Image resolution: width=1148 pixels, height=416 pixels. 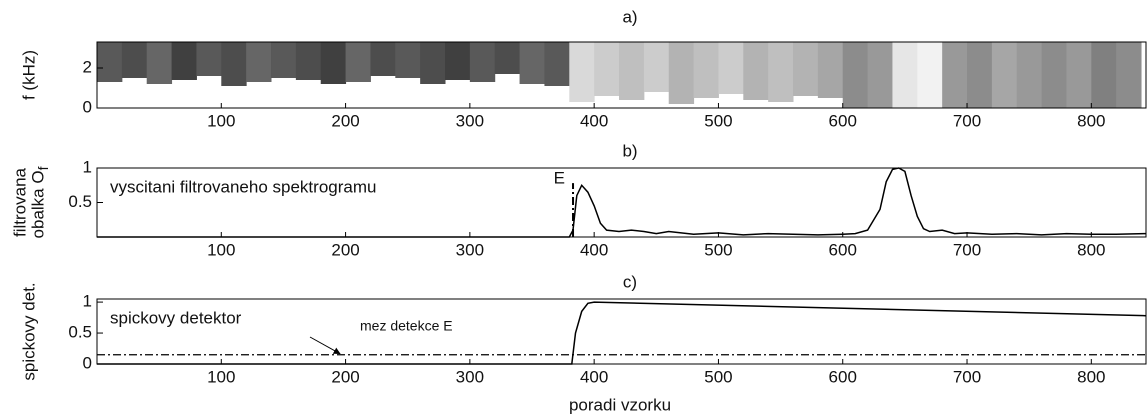 What do you see at coordinates (629, 16) in the screenshot?
I see `panel-title: a)` at bounding box center [629, 16].